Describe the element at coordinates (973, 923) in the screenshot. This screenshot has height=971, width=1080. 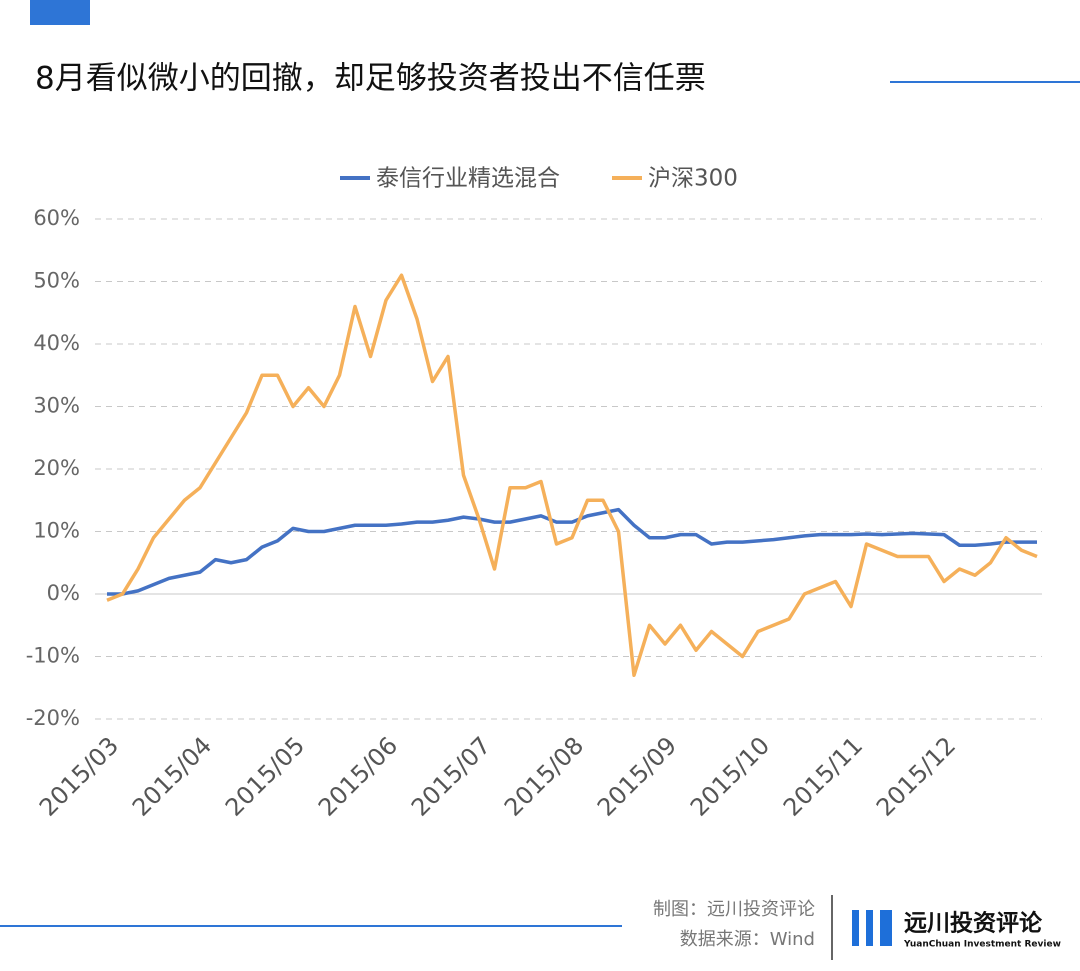
I see `brand: 远川投资评论` at that location.